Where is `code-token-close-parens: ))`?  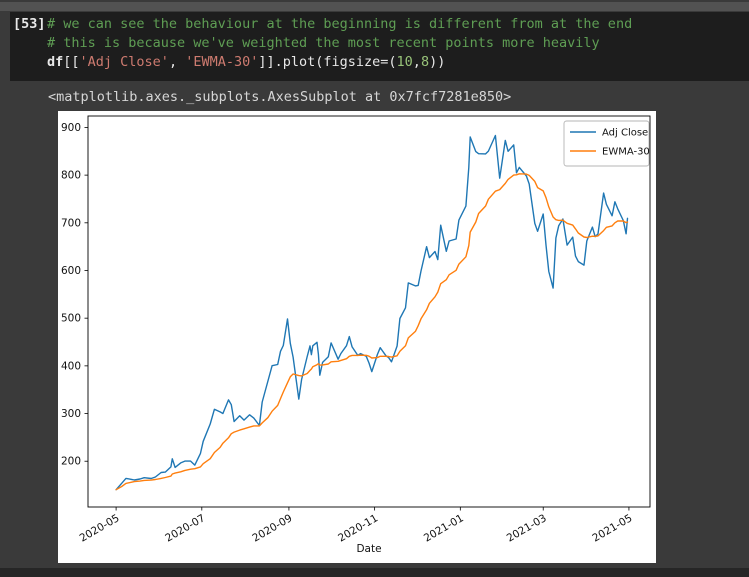
code-token-close-parens: )) is located at coordinates (437, 62).